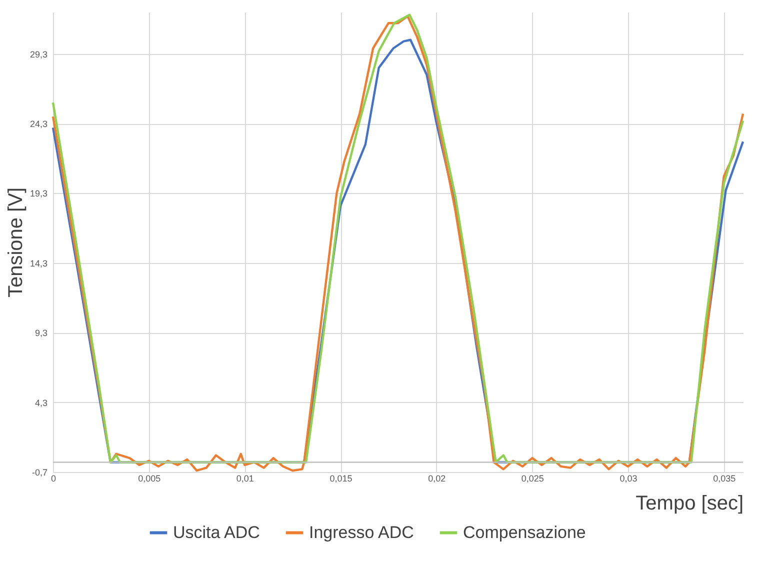 The height and width of the screenshot is (579, 763). Describe the element at coordinates (15, 242) in the screenshot. I see `y-axis-title: Tensione [V]` at that location.